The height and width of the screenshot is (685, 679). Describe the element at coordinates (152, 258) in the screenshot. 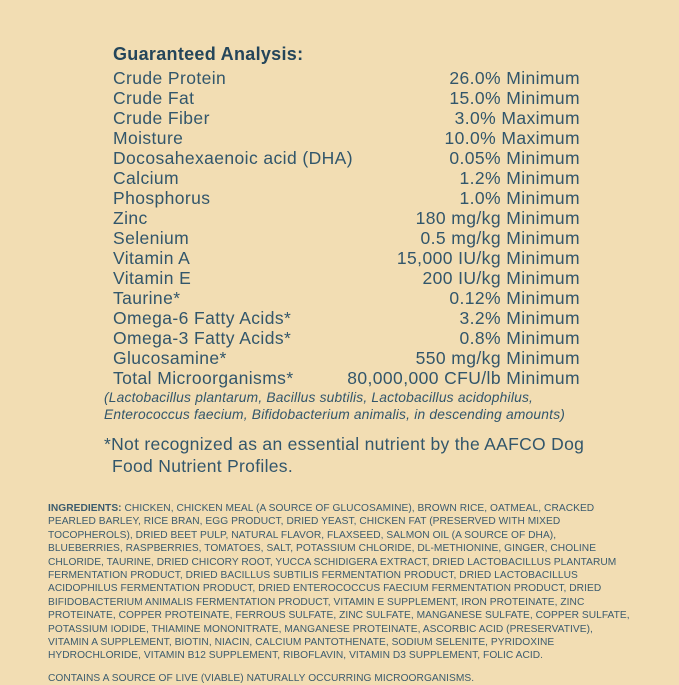

I see `nutrient-name: Vitamin A` at that location.